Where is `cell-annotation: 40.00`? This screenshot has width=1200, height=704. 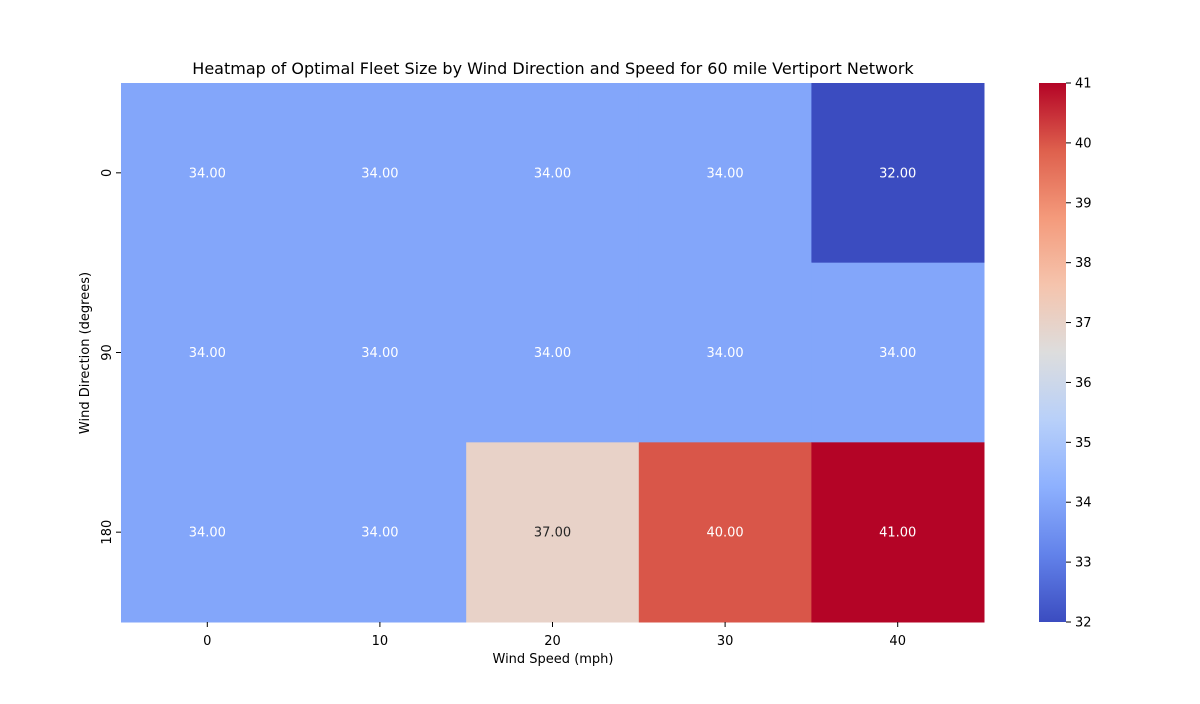
cell-annotation: 40.00 is located at coordinates (724, 533).